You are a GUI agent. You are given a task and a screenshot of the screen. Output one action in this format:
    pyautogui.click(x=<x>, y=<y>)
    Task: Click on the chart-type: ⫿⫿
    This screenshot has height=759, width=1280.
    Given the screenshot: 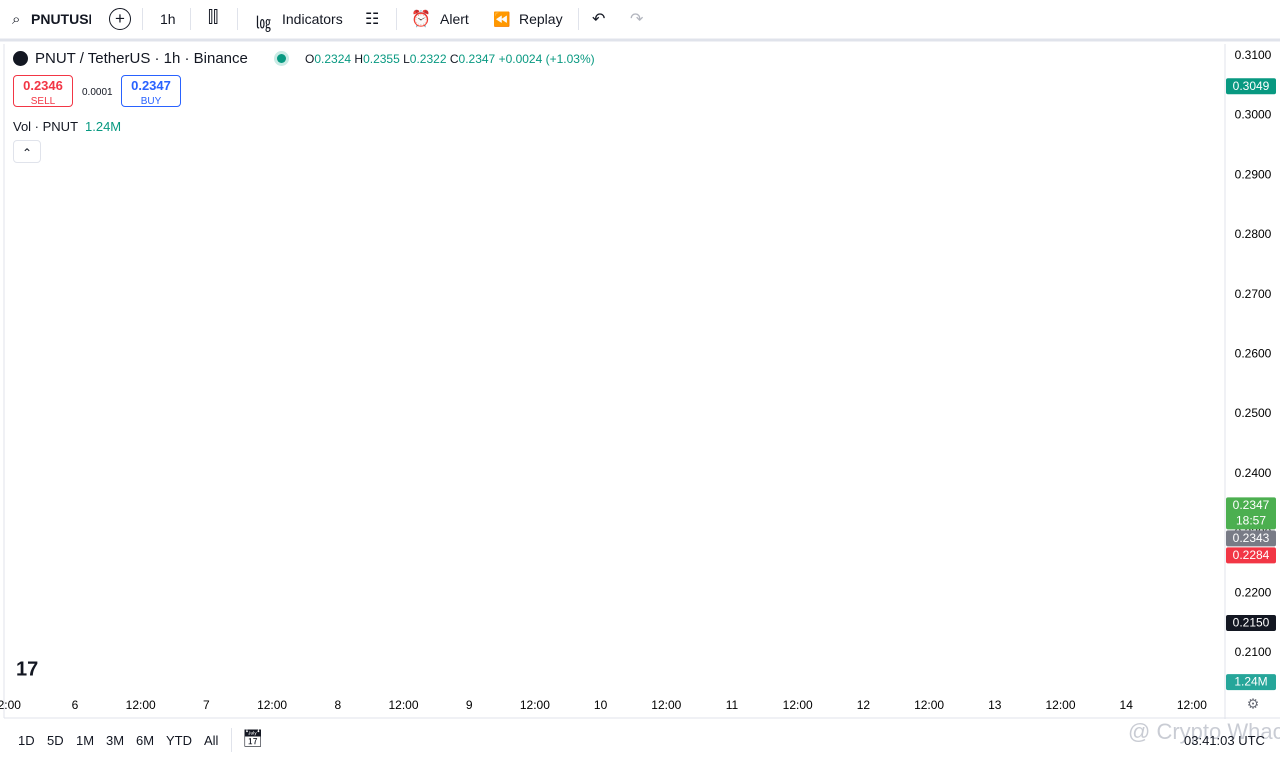 What is the action you would take?
    pyautogui.click(x=213, y=17)
    